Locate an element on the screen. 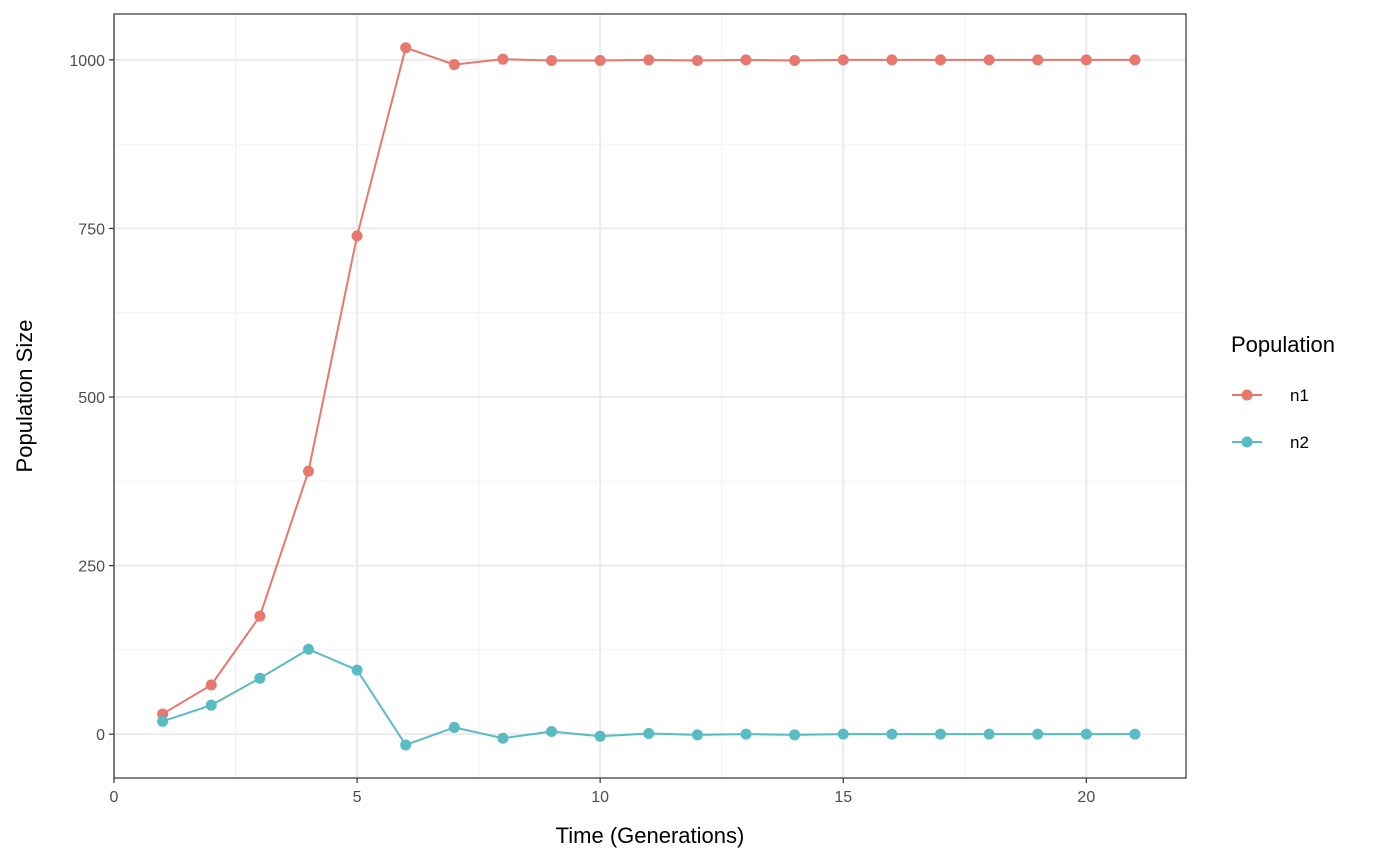 The width and height of the screenshot is (1390, 860). legend-key-point-n1 is located at coordinates (1247, 395).